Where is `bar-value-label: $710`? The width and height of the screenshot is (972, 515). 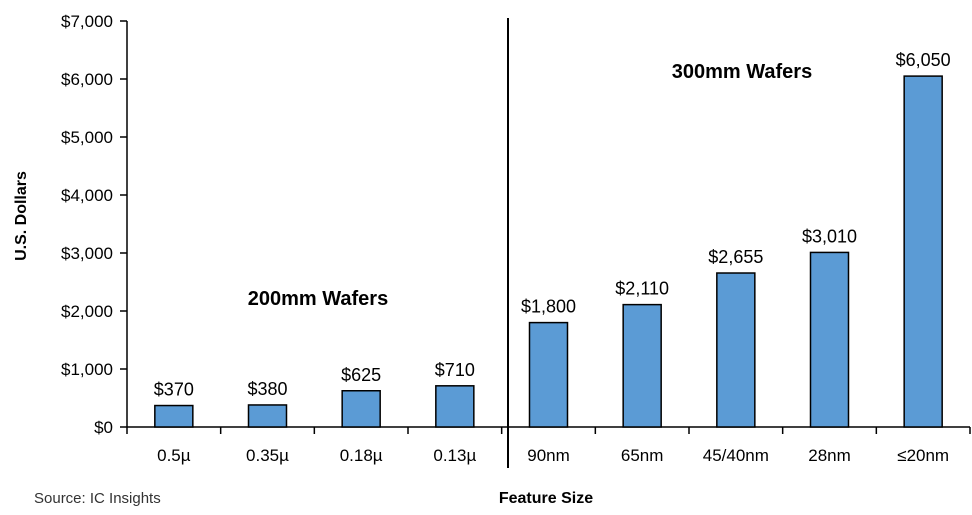 bar-value-label: $710 is located at coordinates (455, 370).